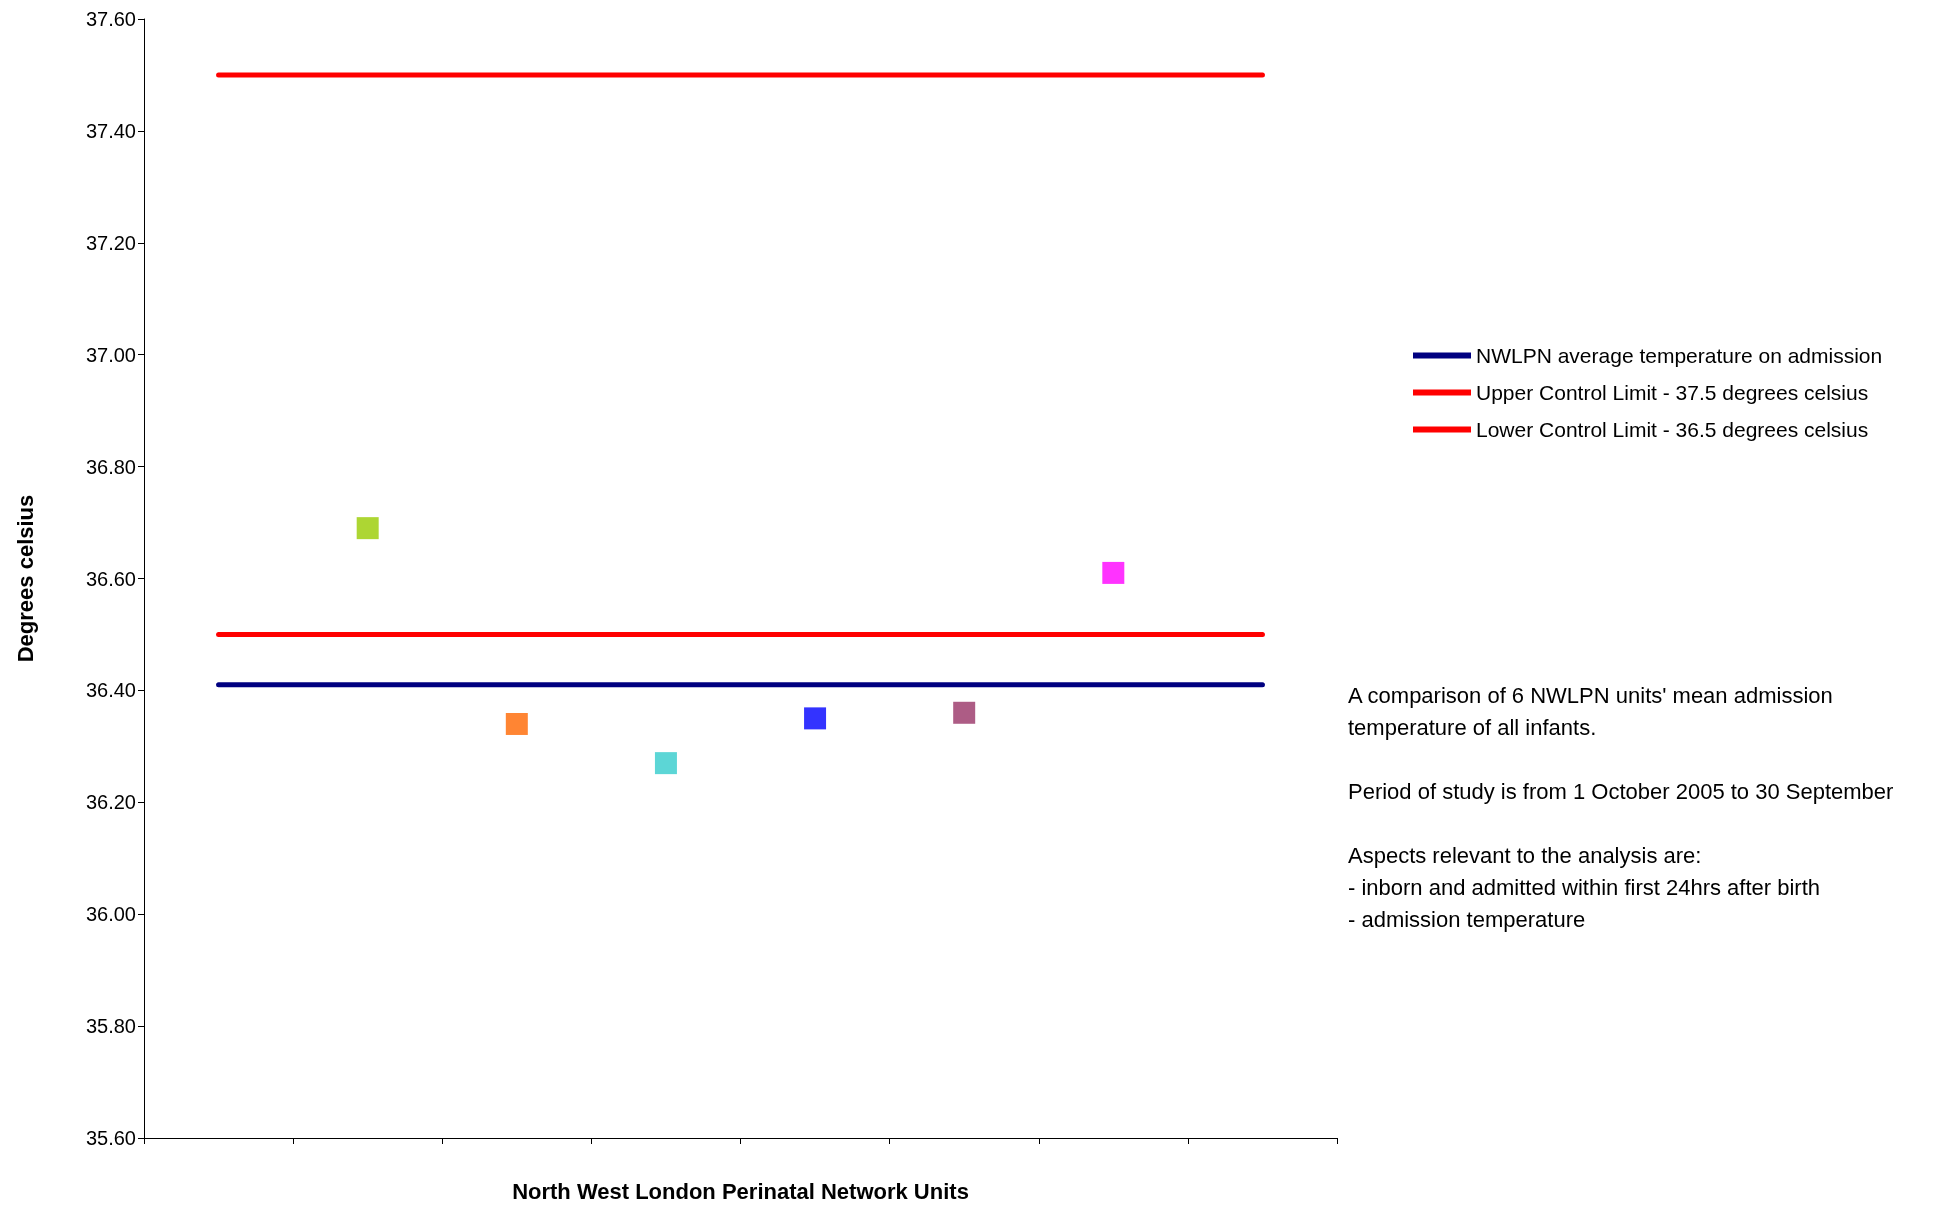 Image resolution: width=1948 pixels, height=1207 pixels. I want to click on legend-label: NWLPN average temperature on admission, so click(1679, 355).